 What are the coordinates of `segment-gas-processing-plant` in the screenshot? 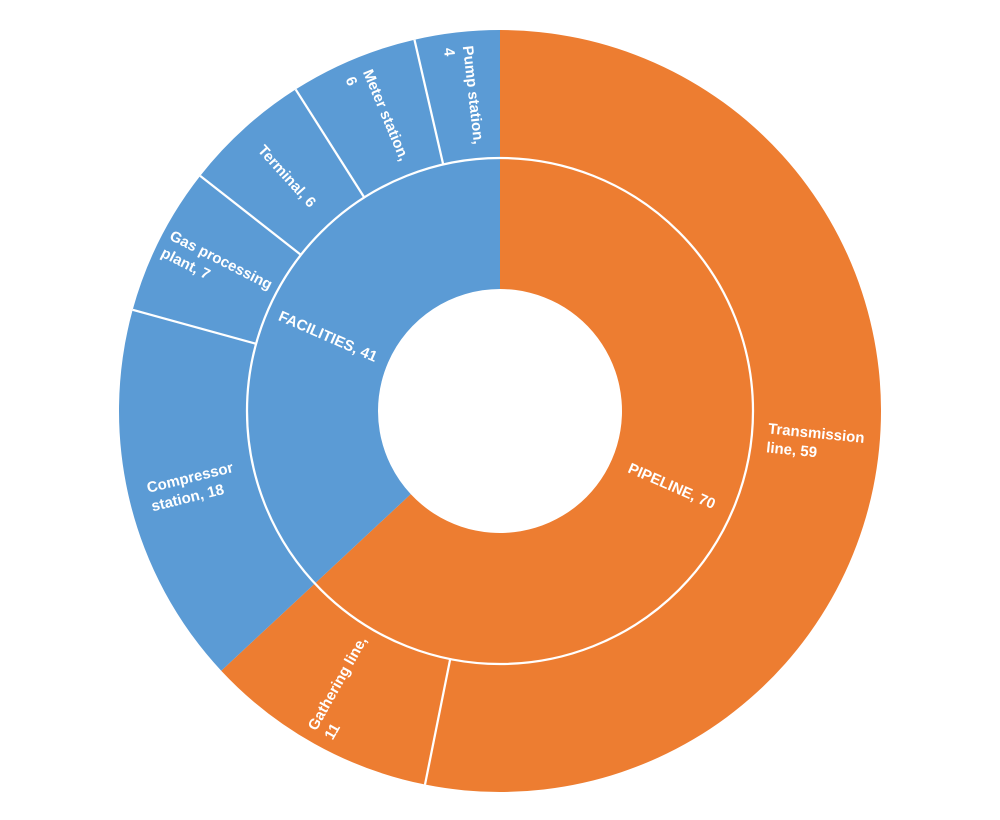 It's located at (216, 259).